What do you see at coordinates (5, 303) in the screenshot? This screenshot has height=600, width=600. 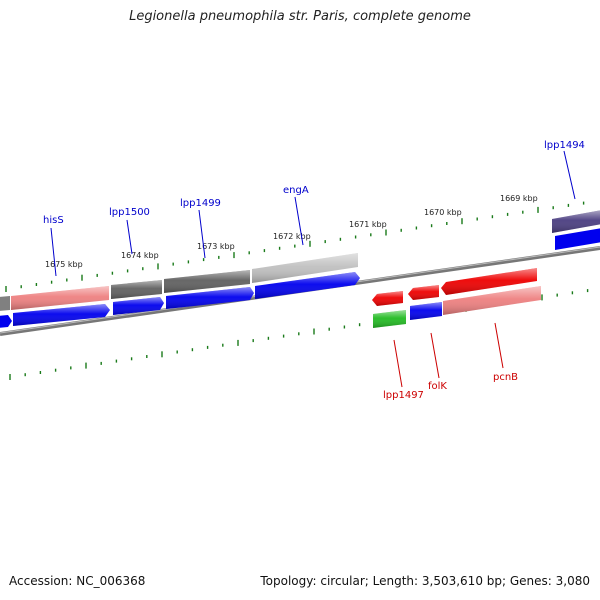 I see `gene-bar-hisS-context` at bounding box center [5, 303].